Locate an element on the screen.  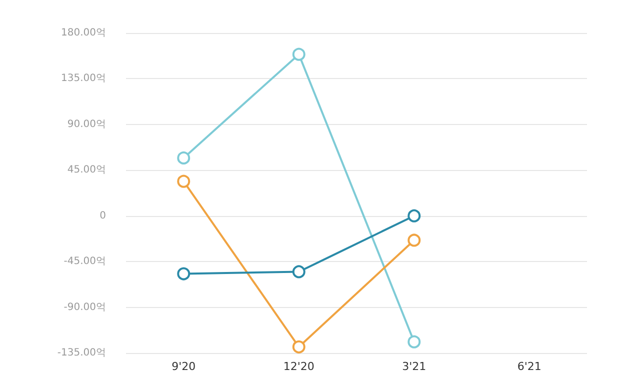
x-tick-label: 9'20 is located at coordinates (184, 366).